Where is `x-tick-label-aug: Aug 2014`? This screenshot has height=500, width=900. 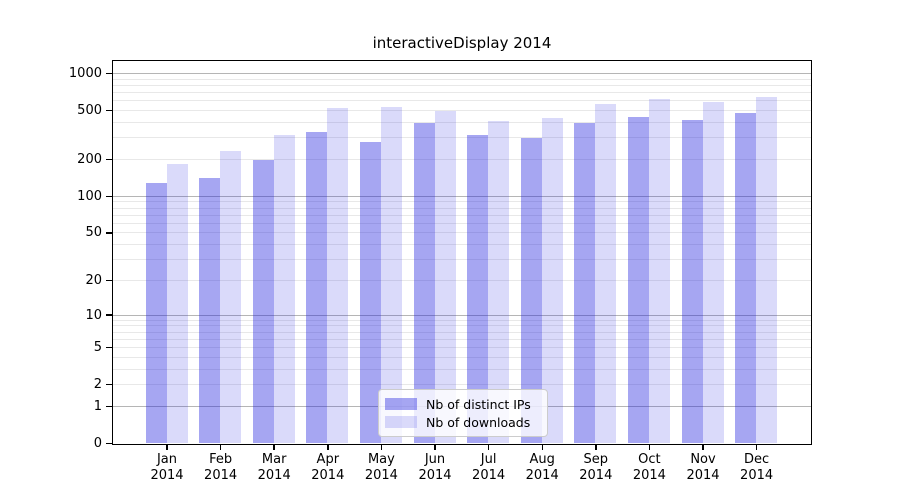 x-tick-label-aug: Aug 2014 is located at coordinates (542, 468).